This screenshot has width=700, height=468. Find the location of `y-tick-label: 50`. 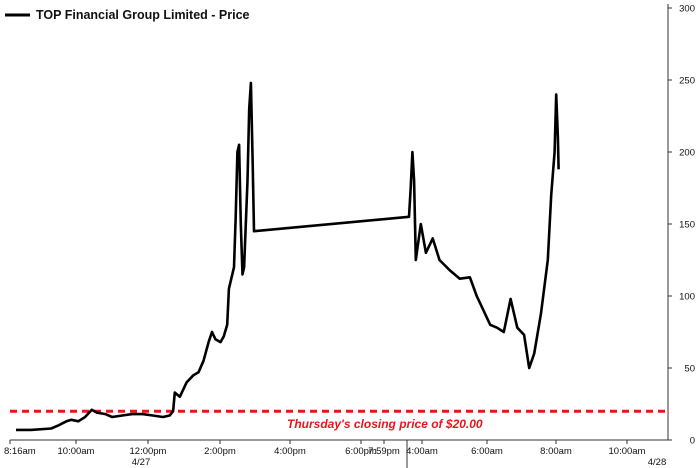

y-tick-label: 50 is located at coordinates (689, 369).